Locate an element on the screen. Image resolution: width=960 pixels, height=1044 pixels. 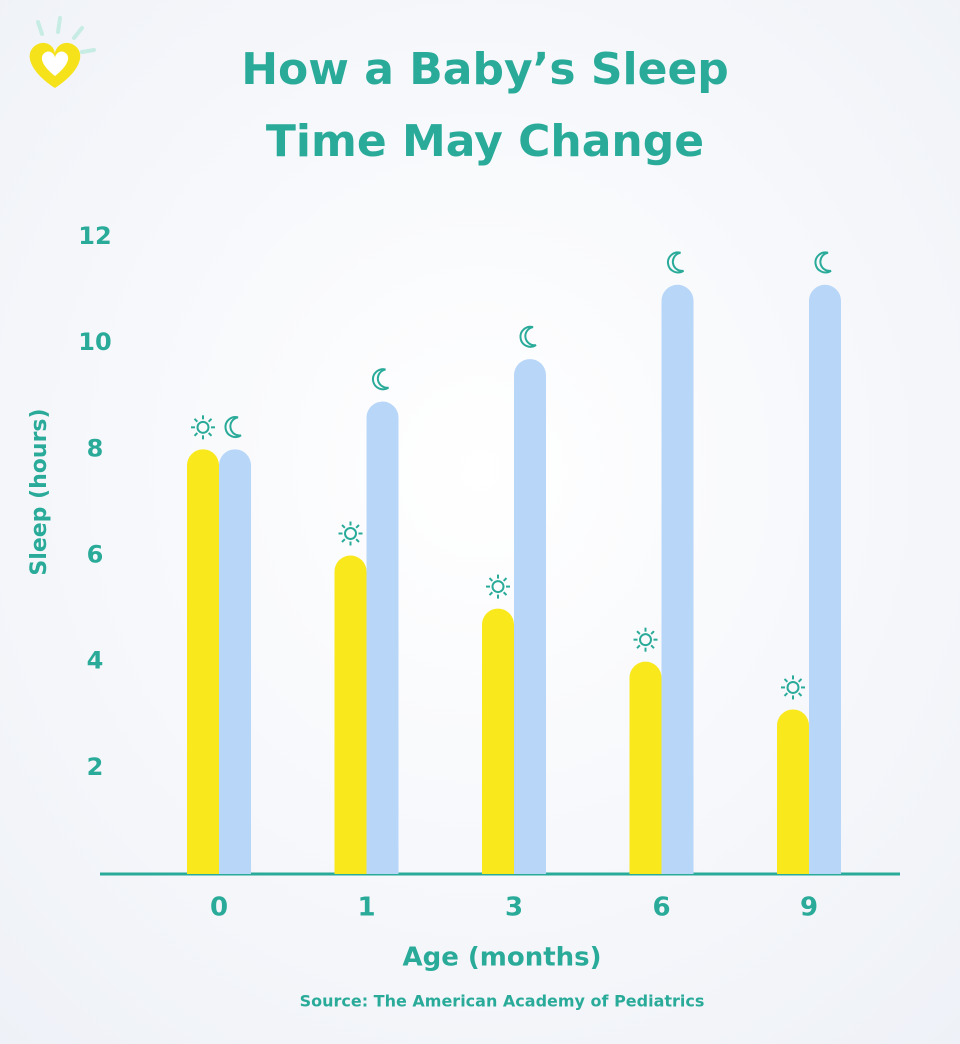
y-tick-label: 12 is located at coordinates (94, 236).